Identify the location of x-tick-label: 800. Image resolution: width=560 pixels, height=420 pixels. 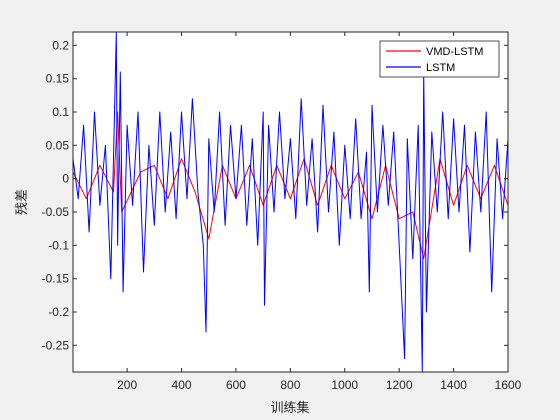
(290, 385).